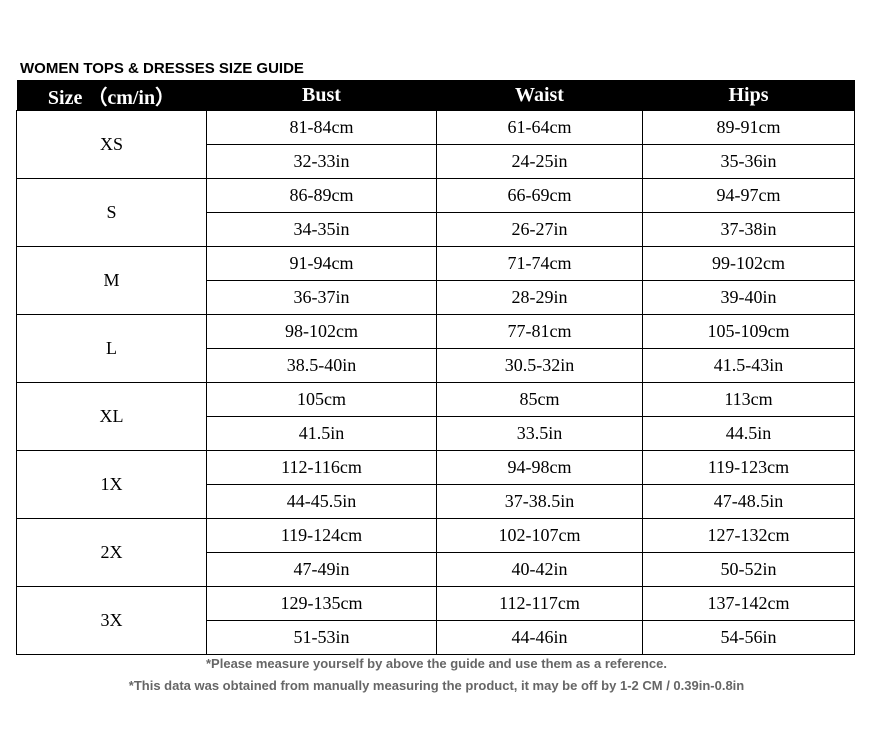 Image resolution: width=873 pixels, height=741 pixels. What do you see at coordinates (748, 195) in the screenshot?
I see `hips-cm-cell: 94-97cm` at bounding box center [748, 195].